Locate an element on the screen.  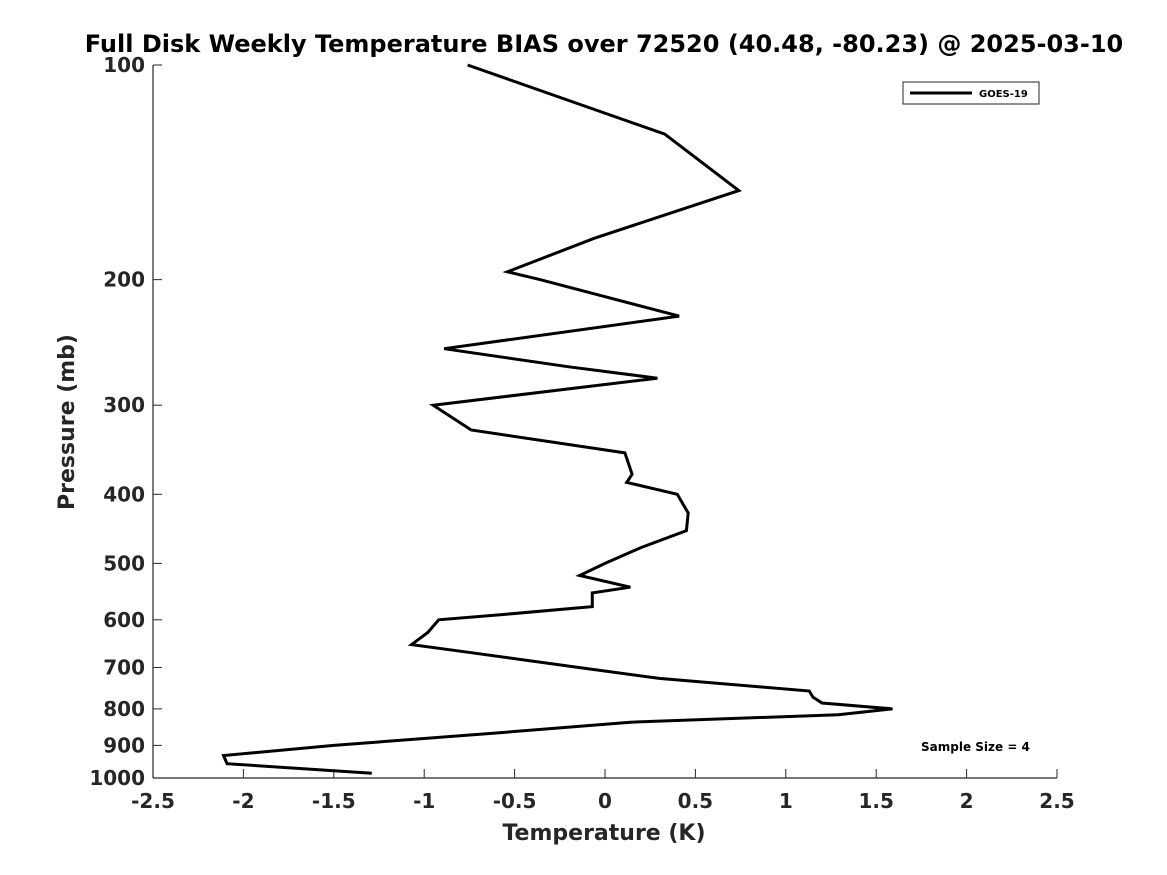
x-tick-label: 0 is located at coordinates (605, 801).